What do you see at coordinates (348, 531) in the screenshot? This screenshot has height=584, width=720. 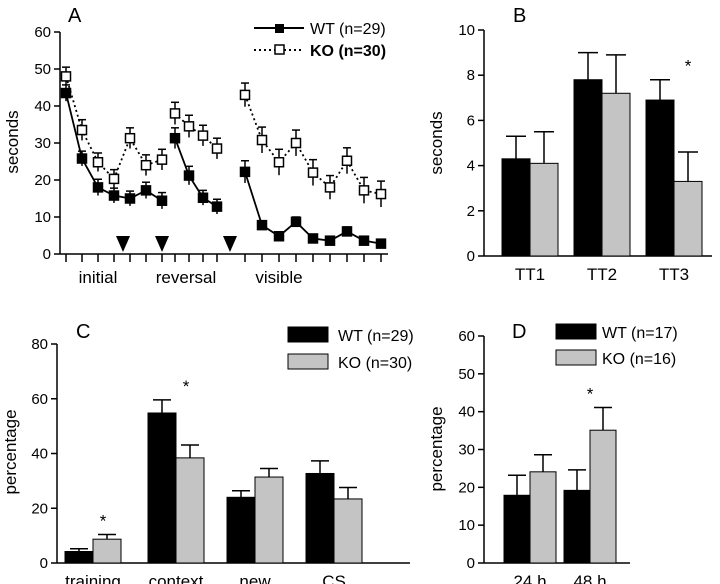 I see `ko-bar-cs` at bounding box center [348, 531].